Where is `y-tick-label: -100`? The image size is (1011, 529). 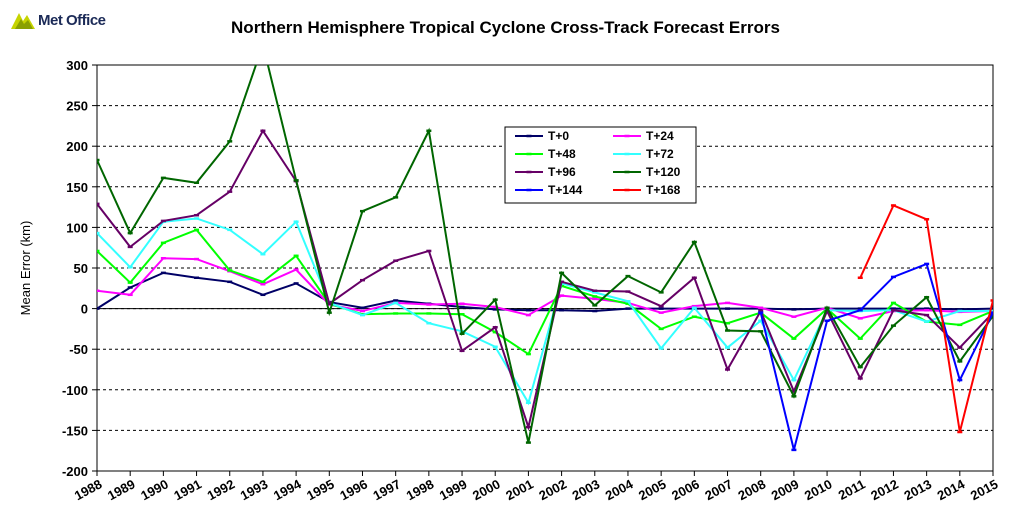
y-tick-label: -100 is located at coordinates (75, 390).